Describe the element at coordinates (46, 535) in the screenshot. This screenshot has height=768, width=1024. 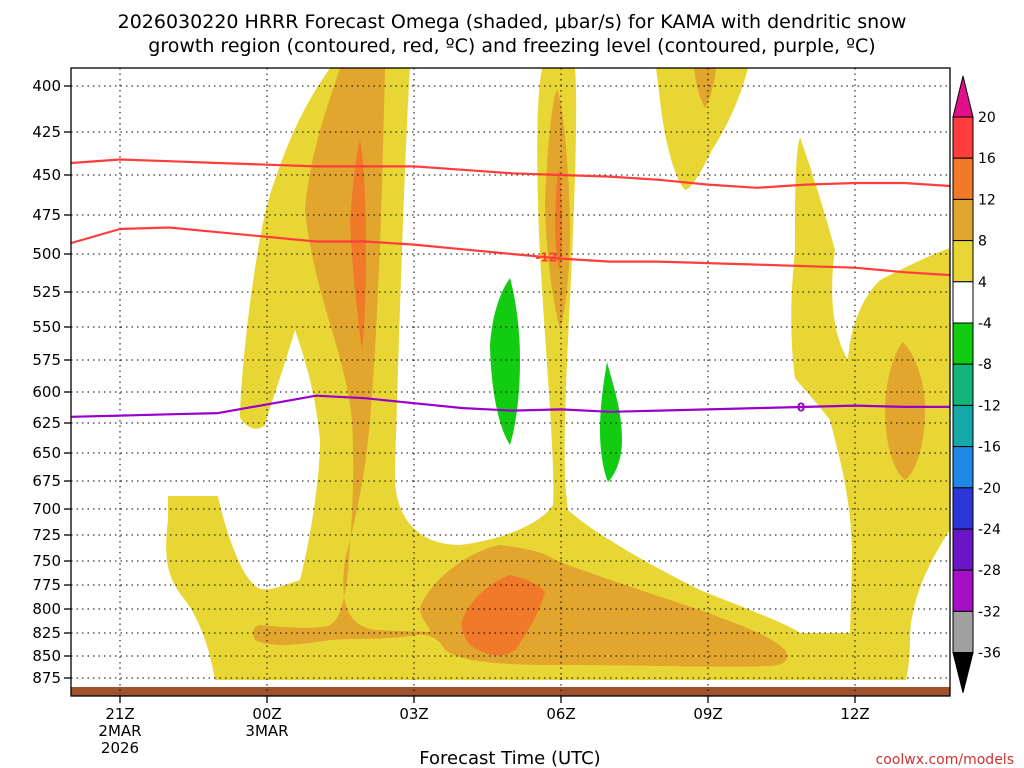
I see `y-tick-label: 725` at that location.